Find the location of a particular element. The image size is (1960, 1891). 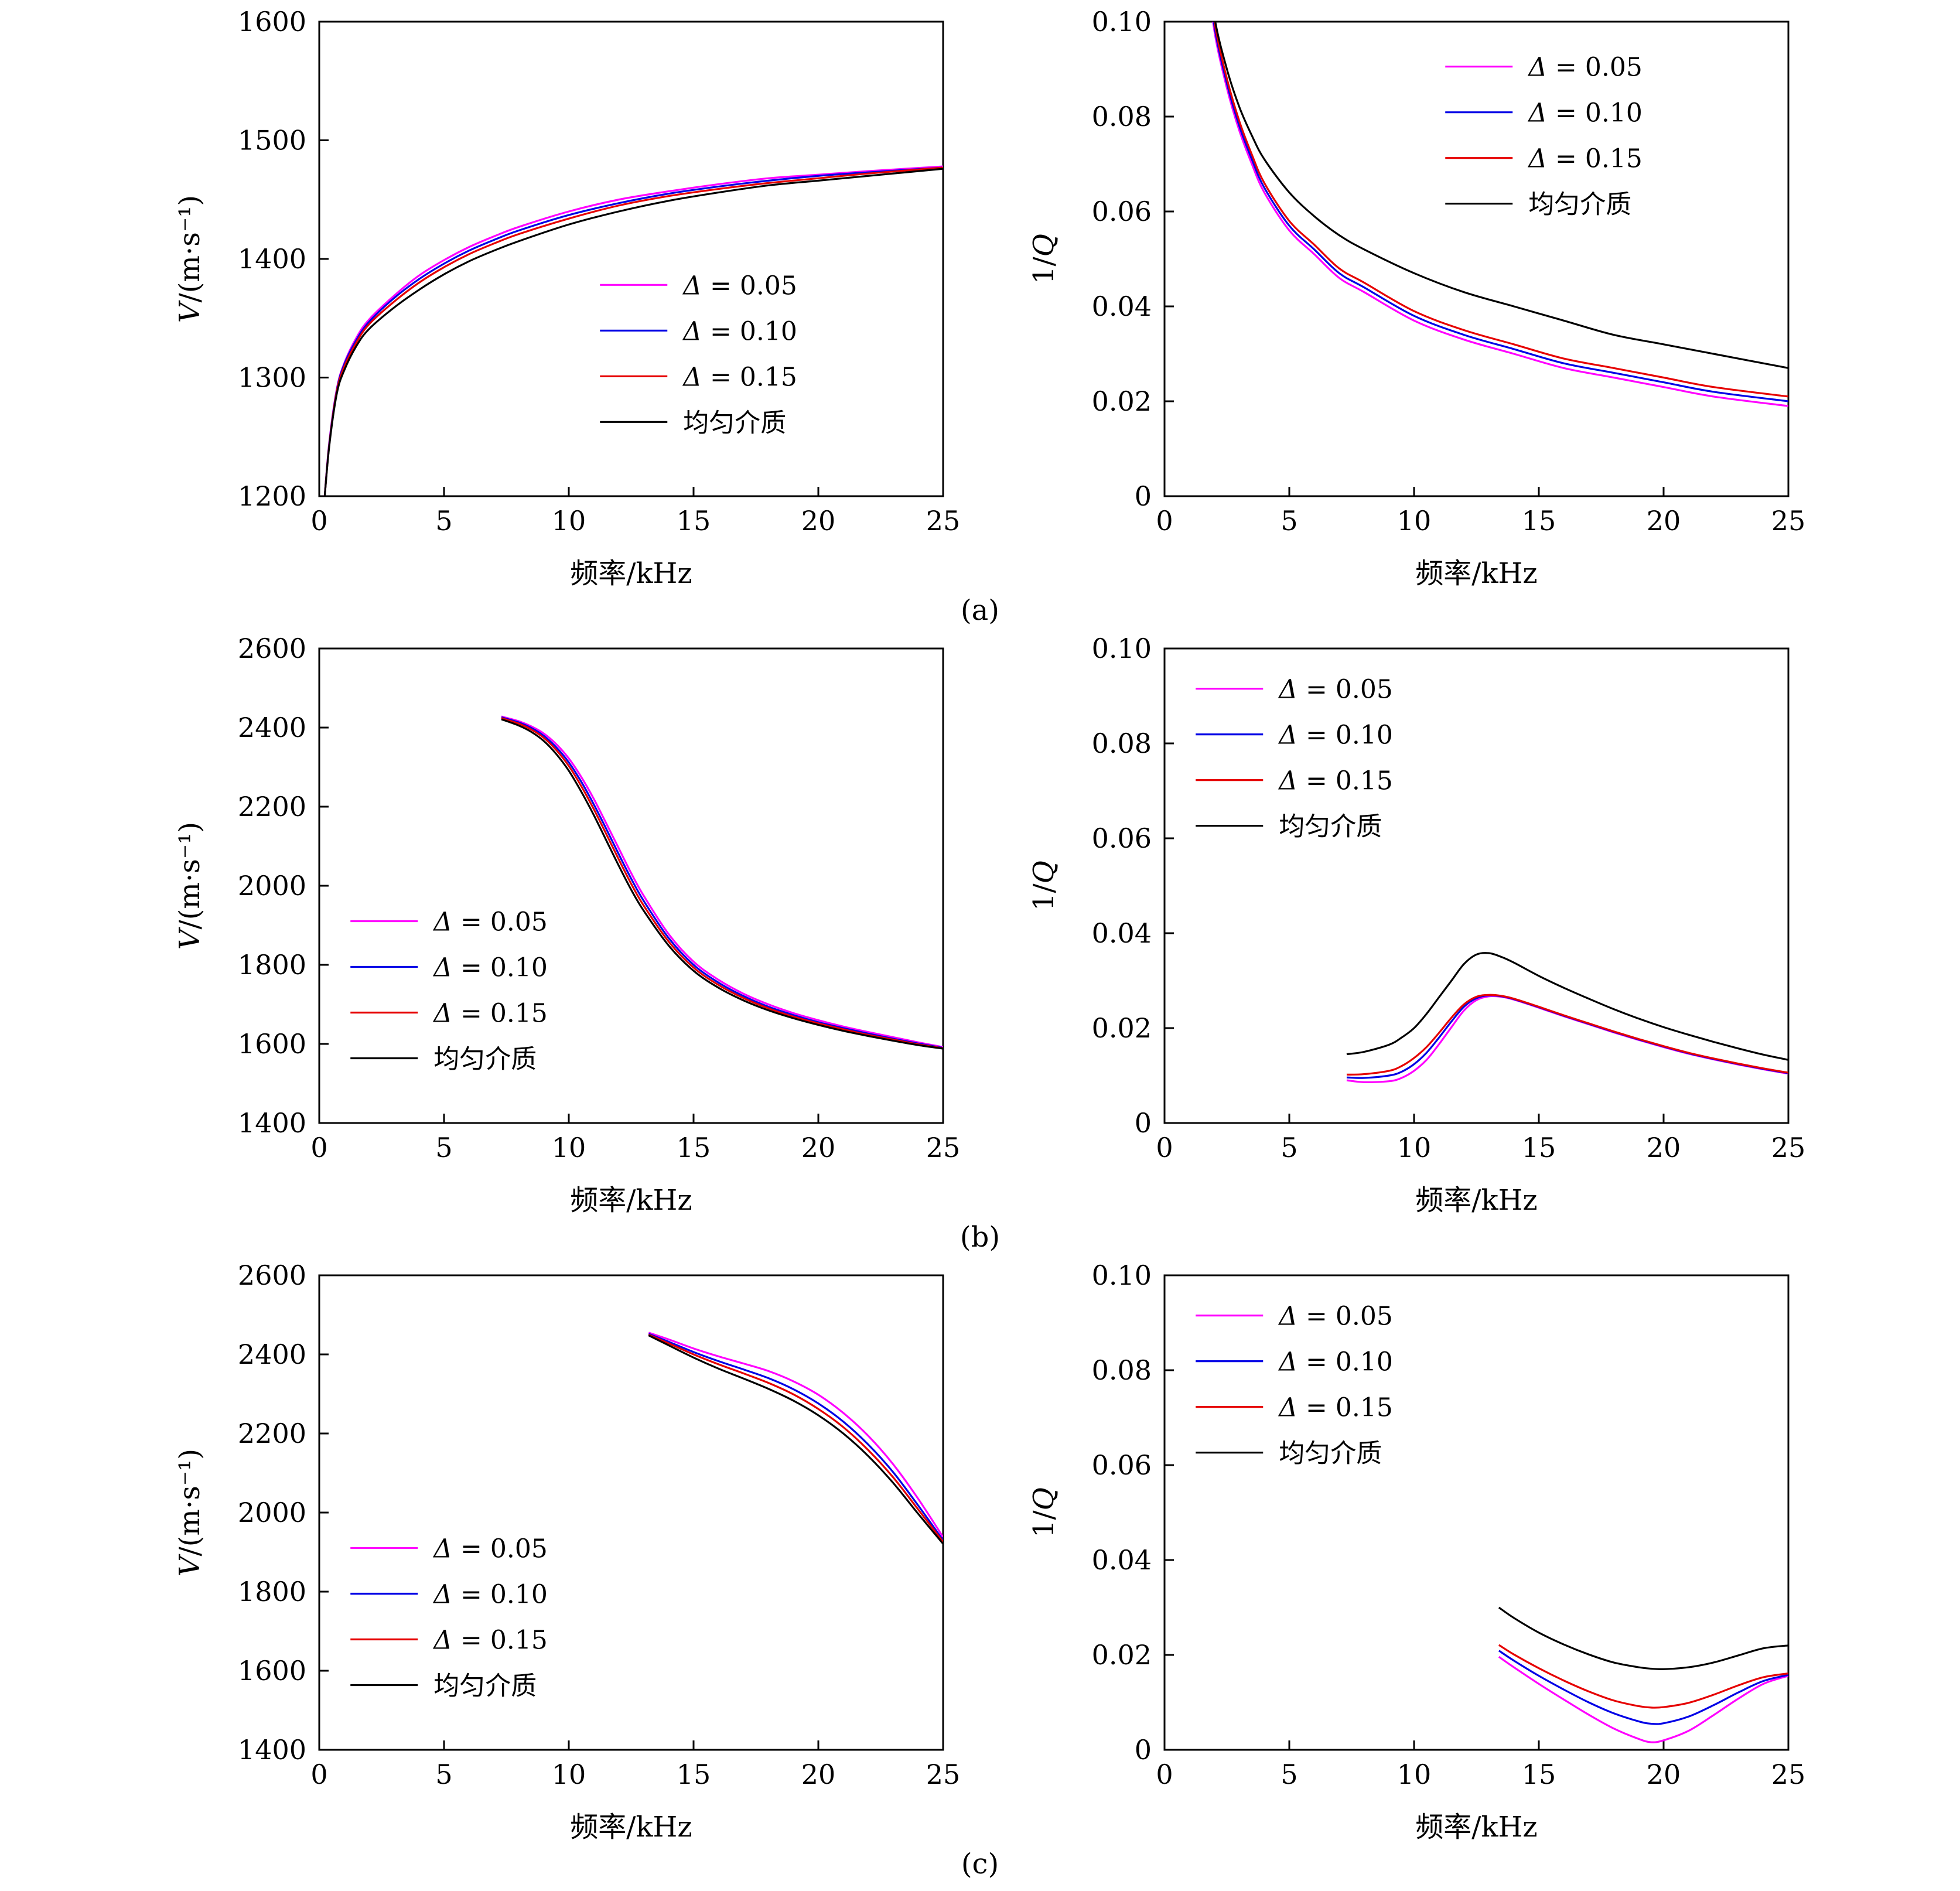

panel-label-c: (c) is located at coordinates (980, 1864).